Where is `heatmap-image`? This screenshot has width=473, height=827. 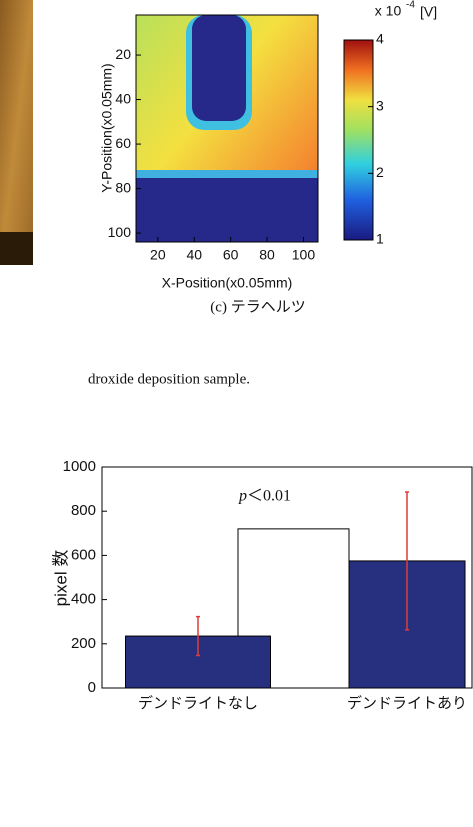
heatmap-image is located at coordinates (227, 128).